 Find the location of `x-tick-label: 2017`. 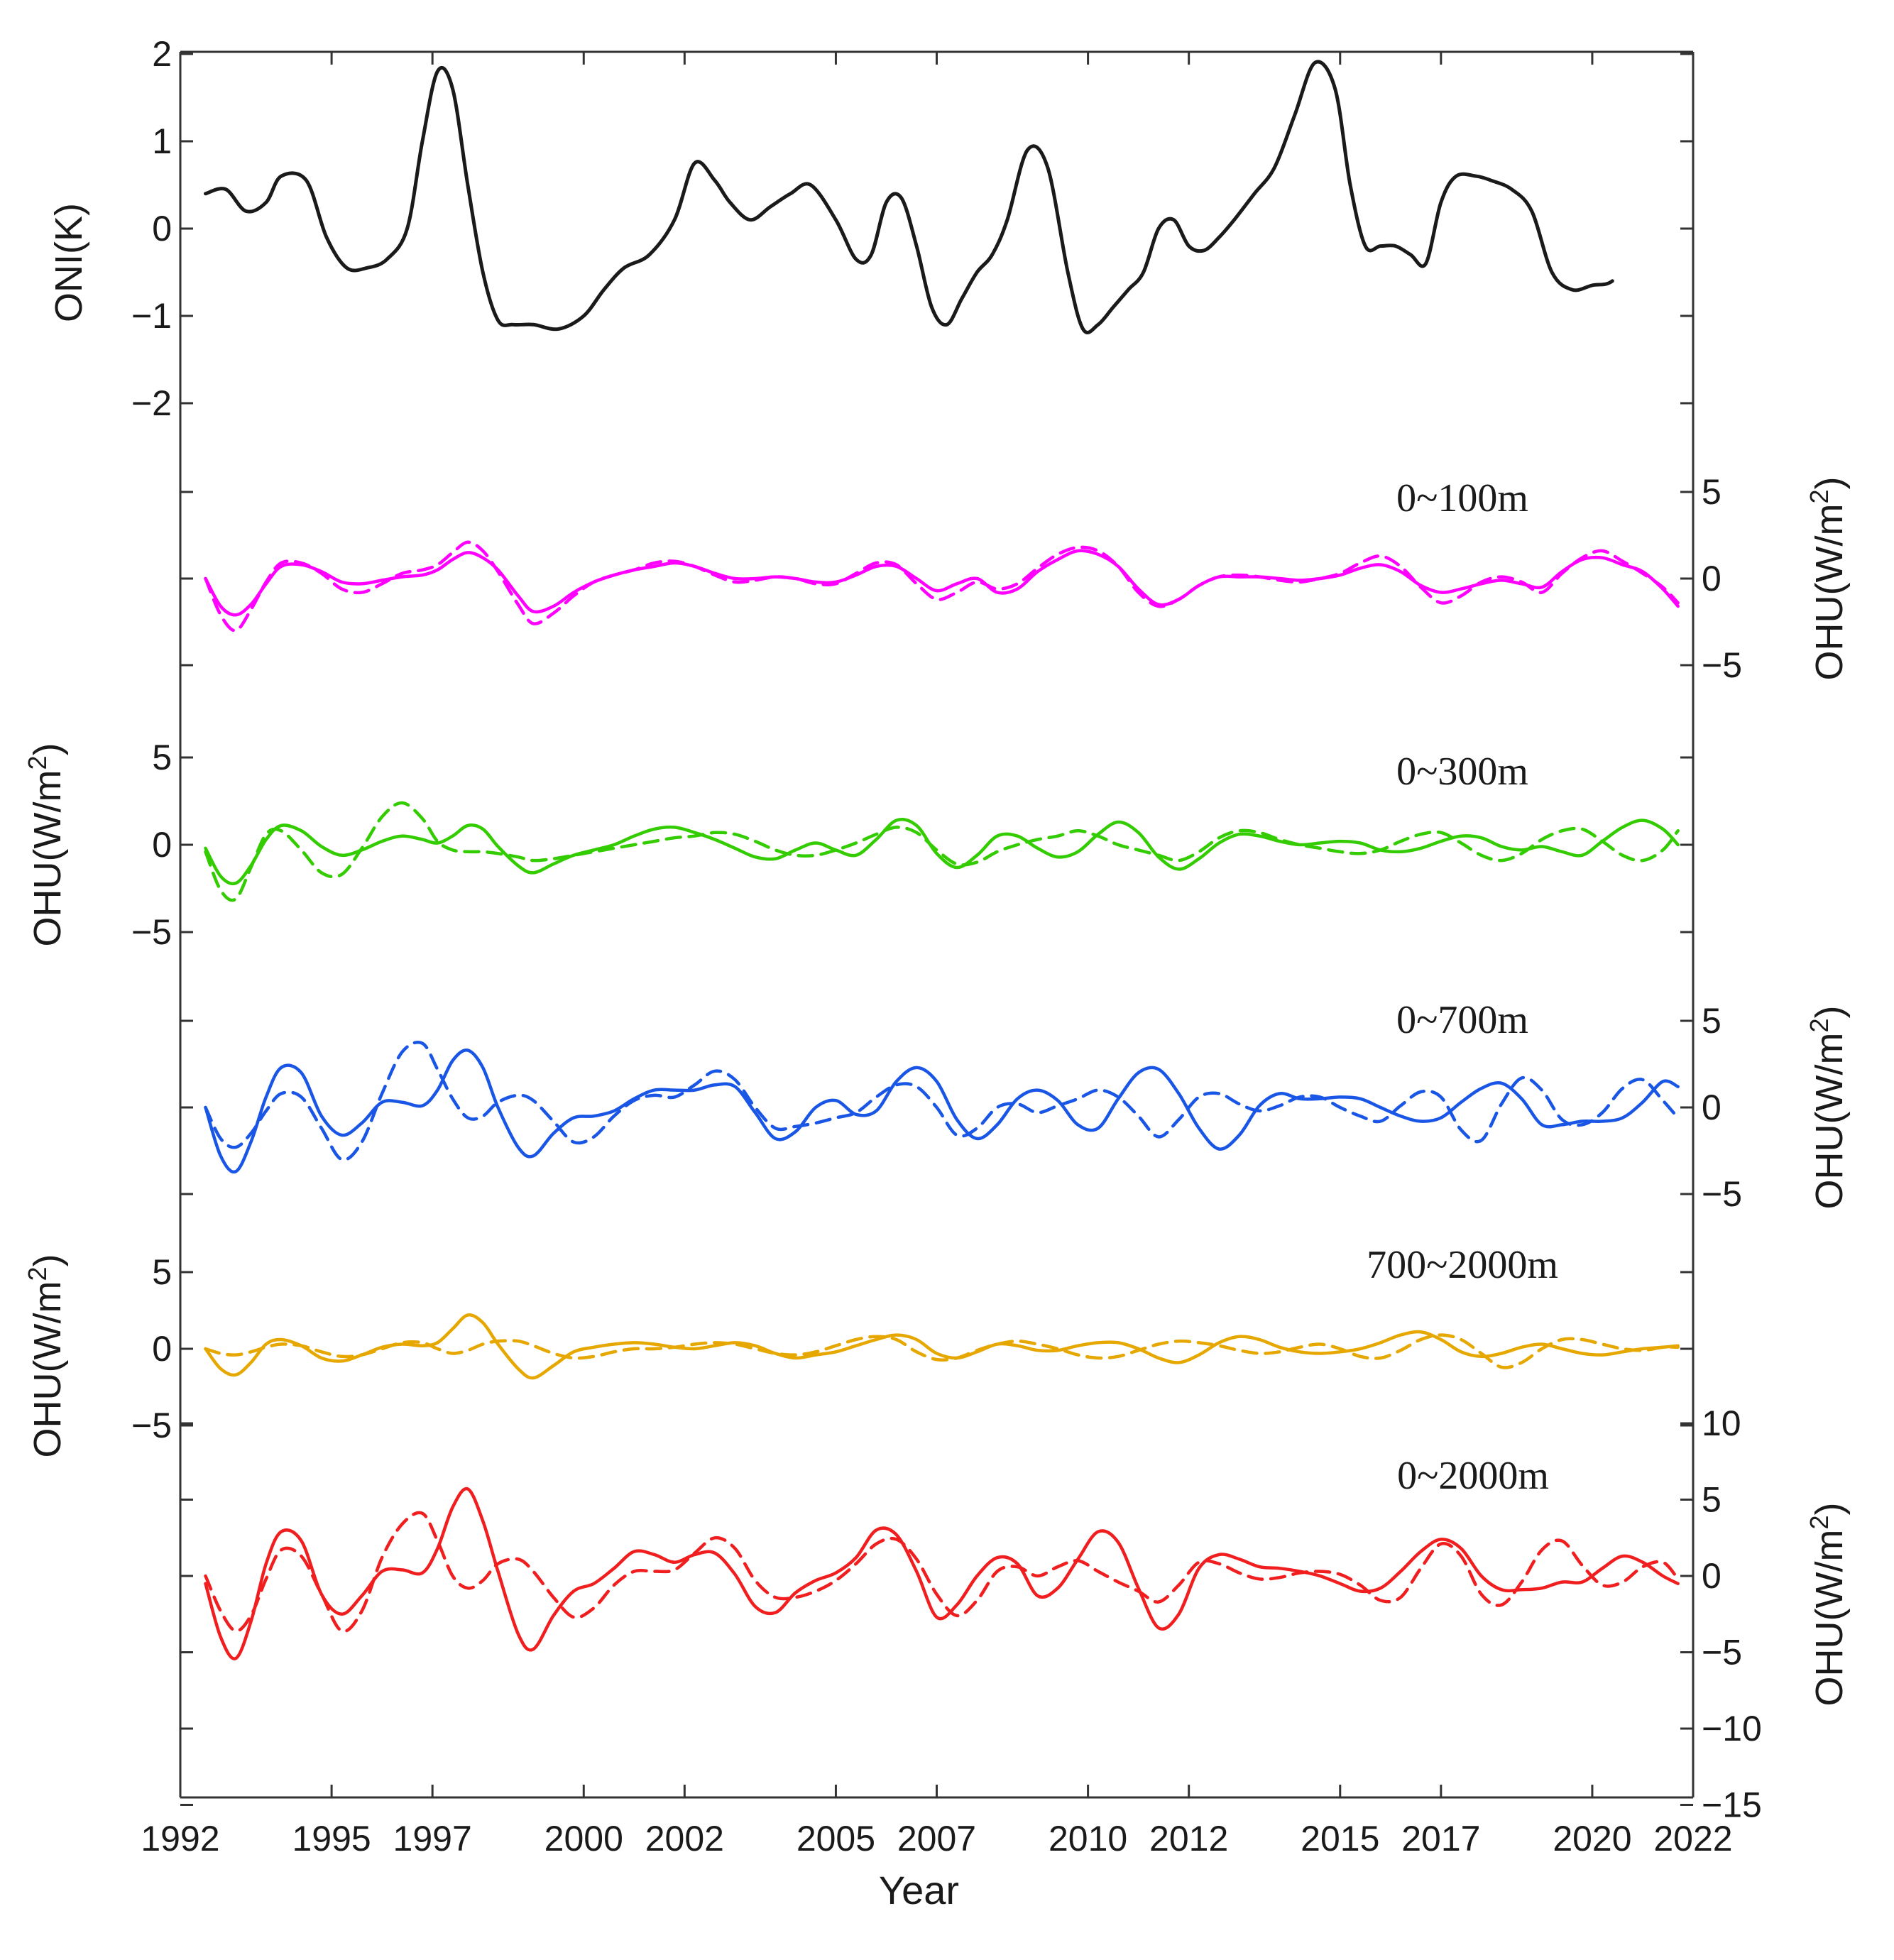

x-tick-label: 2017 is located at coordinates (1441, 1839).